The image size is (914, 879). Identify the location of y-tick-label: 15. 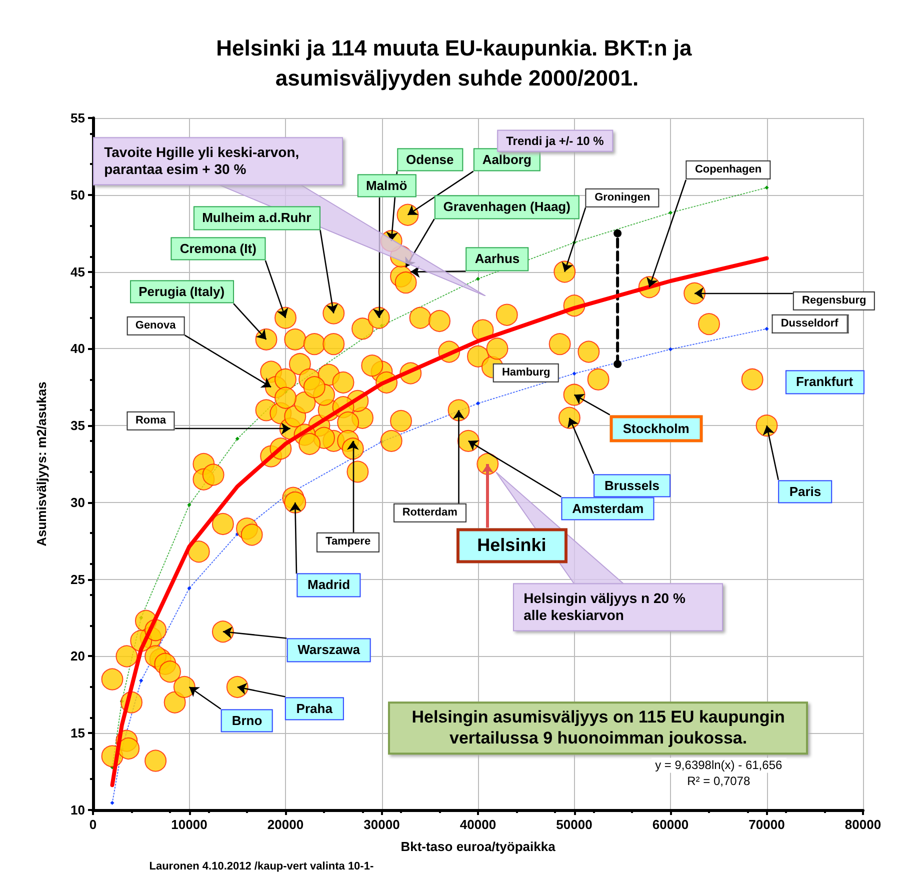
(77, 733).